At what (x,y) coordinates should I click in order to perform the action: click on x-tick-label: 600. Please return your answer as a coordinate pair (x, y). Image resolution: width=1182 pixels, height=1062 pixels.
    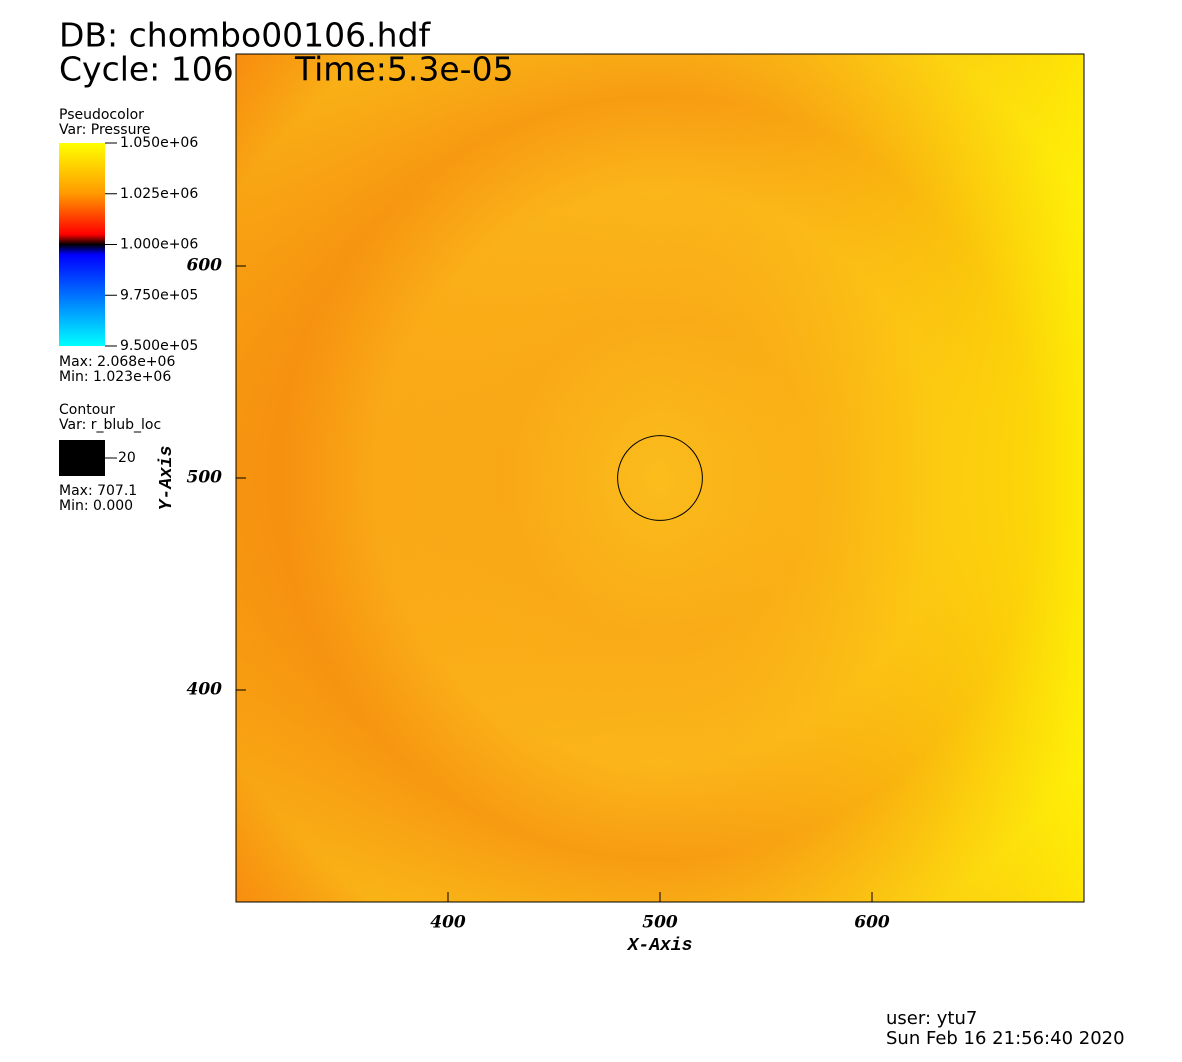
    Looking at the image, I should click on (872, 923).